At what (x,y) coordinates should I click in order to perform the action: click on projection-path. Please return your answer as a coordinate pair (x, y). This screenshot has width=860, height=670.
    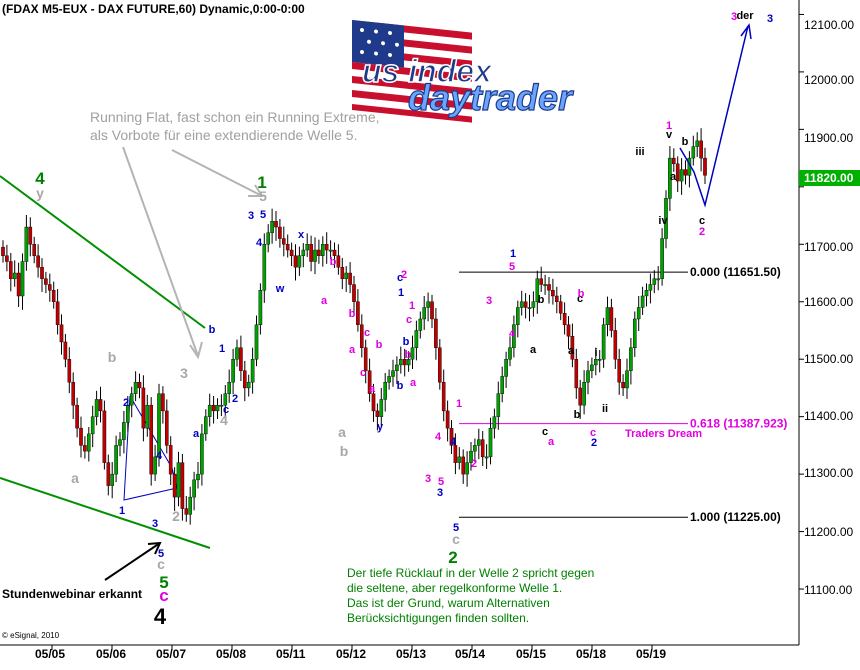
    Looking at the image, I should click on (714, 116).